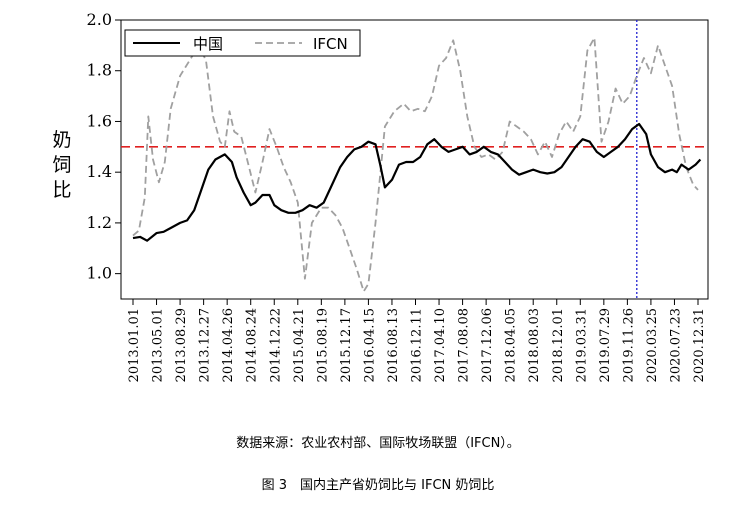 This screenshot has height=511, width=756. What do you see at coordinates (581, 345) in the screenshot?
I see `x-tick-label: 2019.03.31` at bounding box center [581, 345].